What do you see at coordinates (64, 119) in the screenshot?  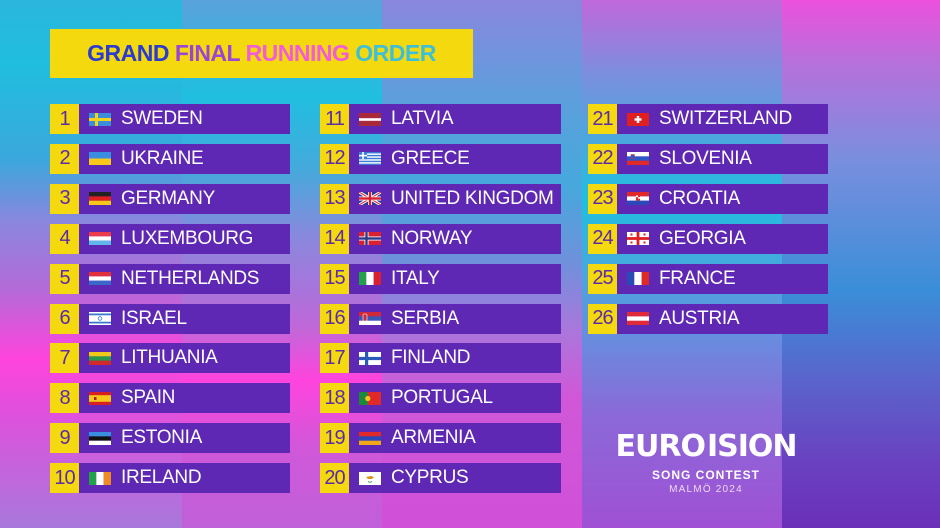 I see `running-order-number: 1` at bounding box center [64, 119].